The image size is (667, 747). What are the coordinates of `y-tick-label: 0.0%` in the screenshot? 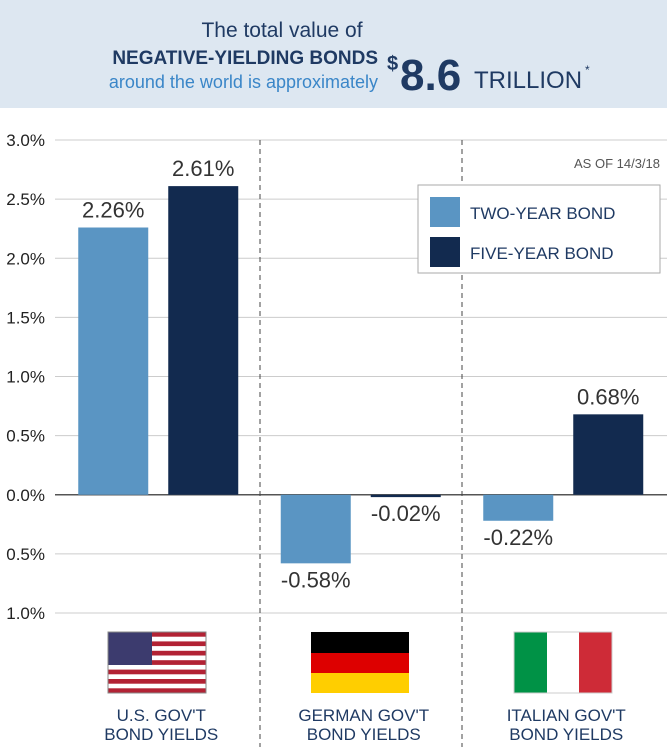 It's located at (25, 495).